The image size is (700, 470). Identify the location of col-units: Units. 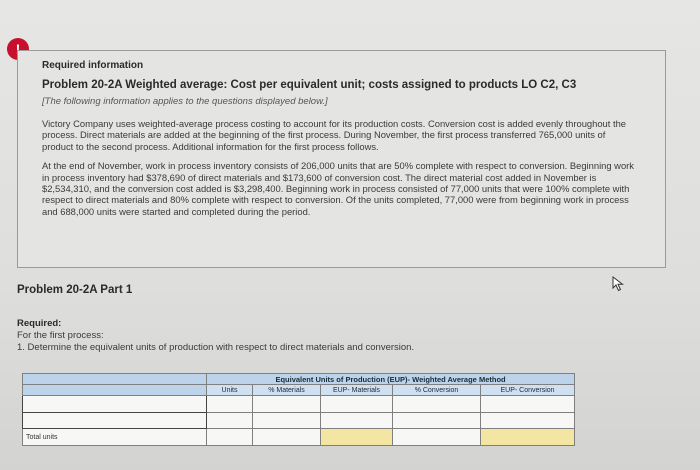
(229, 390).